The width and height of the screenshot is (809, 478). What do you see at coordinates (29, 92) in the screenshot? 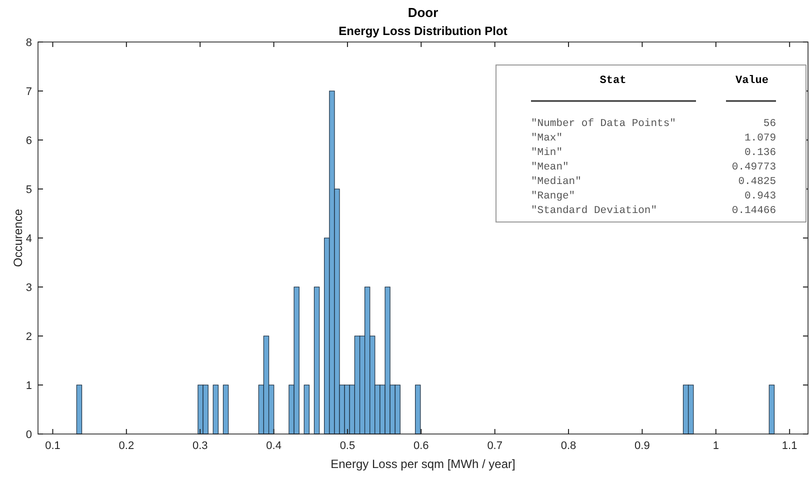
I see `y-tick-label: 7` at bounding box center [29, 92].